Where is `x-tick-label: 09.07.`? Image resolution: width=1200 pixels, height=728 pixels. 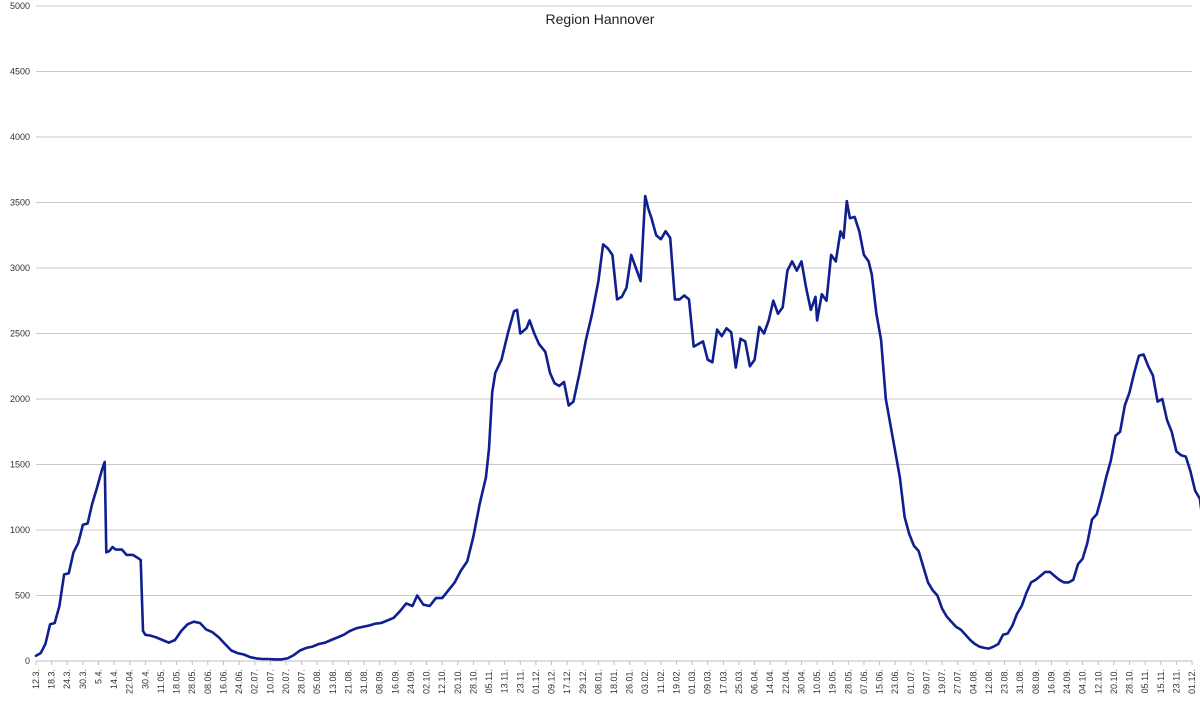
x-tick-label: 09.07. is located at coordinates (926, 681).